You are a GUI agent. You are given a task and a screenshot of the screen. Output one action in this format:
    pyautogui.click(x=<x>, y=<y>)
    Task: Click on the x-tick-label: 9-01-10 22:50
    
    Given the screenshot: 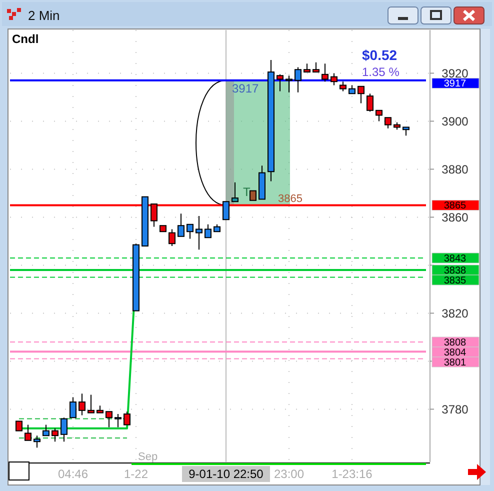 What is the action you would take?
    pyautogui.click(x=226, y=474)
    